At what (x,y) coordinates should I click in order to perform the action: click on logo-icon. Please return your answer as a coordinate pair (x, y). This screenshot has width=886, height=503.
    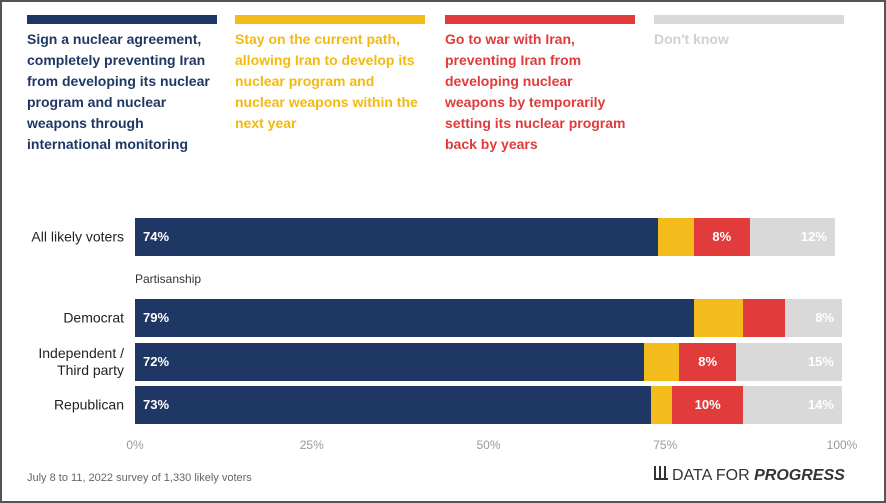
    Looking at the image, I should click on (661, 473).